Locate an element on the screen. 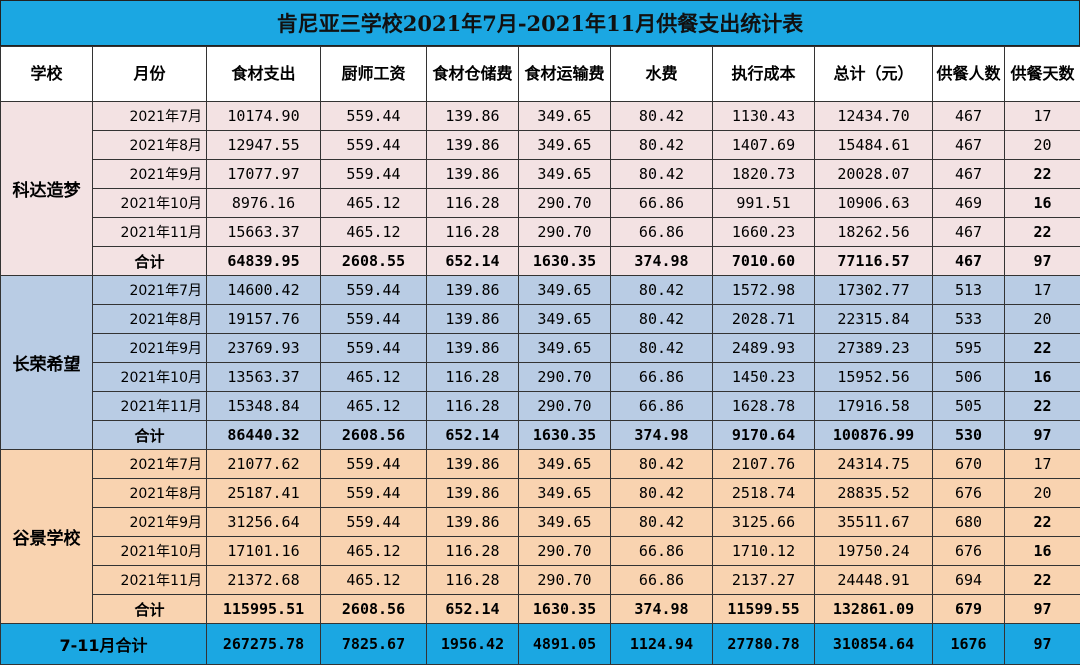 This screenshot has height=665, width=1080. subtotal-people: 467 is located at coordinates (969, 261).